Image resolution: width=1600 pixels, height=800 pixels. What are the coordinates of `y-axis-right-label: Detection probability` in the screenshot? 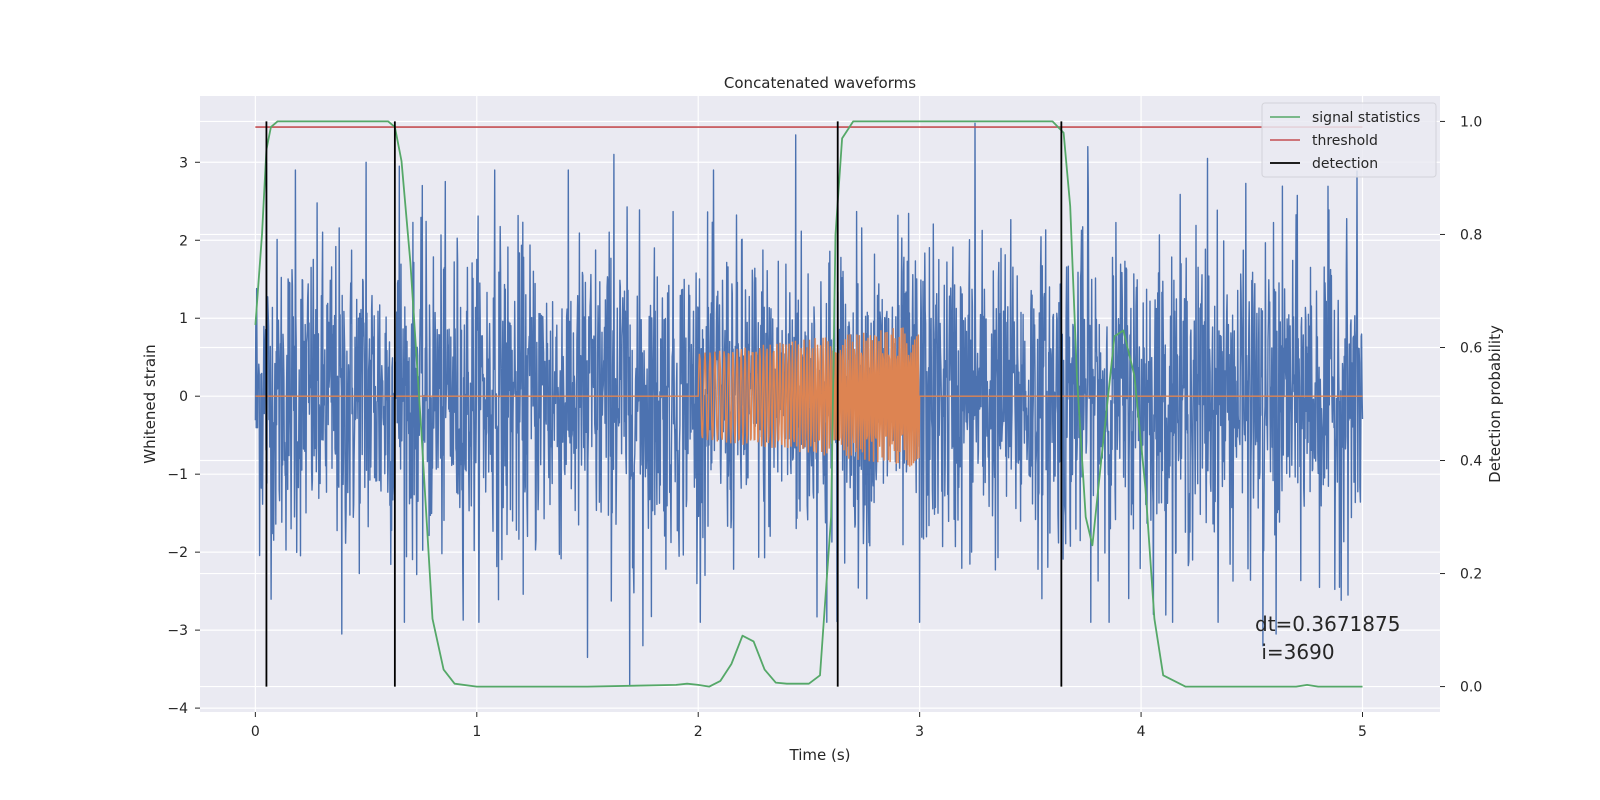 It's located at (1495, 404).